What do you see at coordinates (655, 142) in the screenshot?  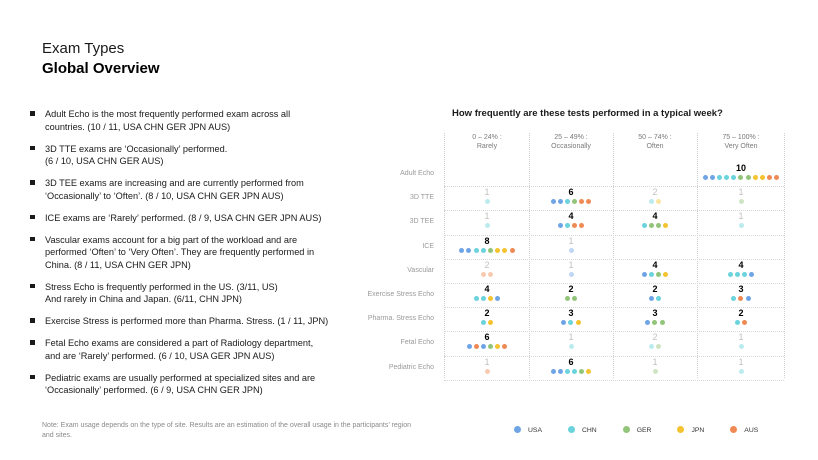 I see `column-header: 50 – 74% : Often` at bounding box center [655, 142].